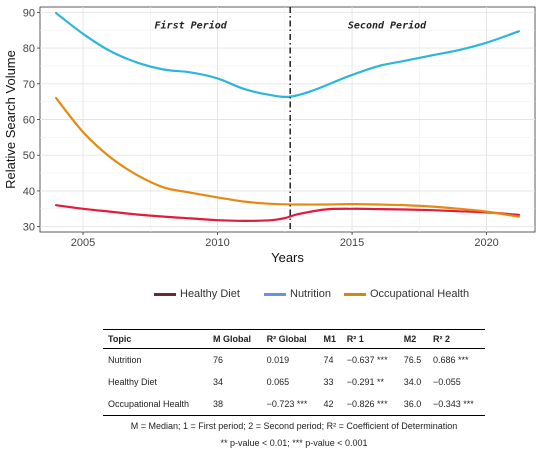 This screenshot has height=456, width=550. What do you see at coordinates (287, 257) in the screenshot?
I see `x-axis-label: Years` at bounding box center [287, 257].